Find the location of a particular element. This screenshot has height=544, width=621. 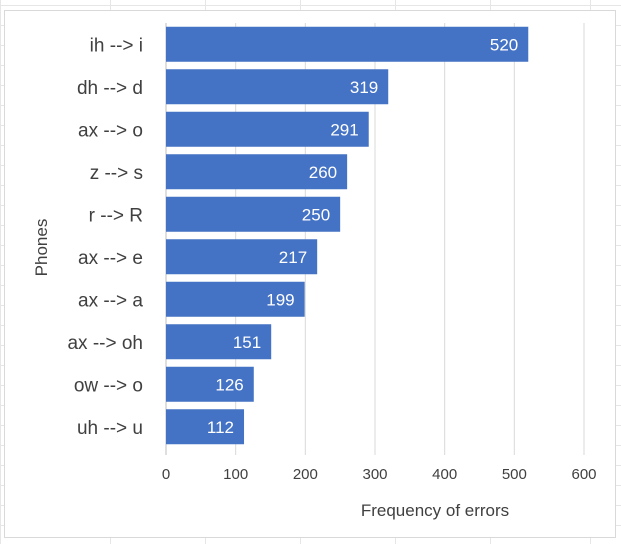

x-axis-title: Frequency of errors is located at coordinates (435, 510).